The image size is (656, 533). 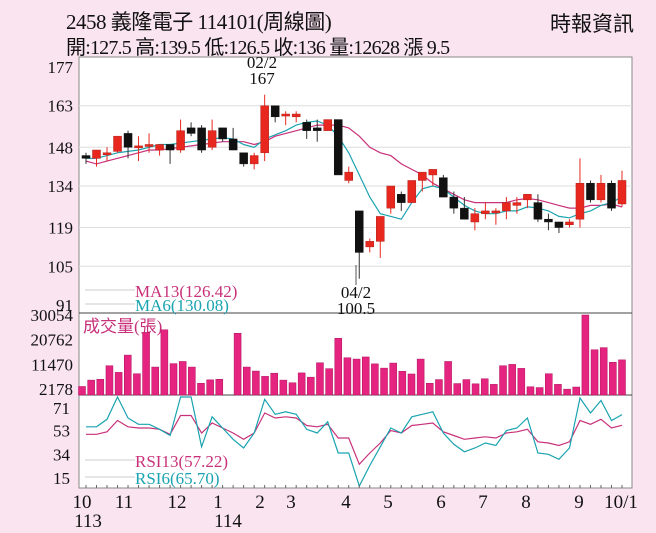 I want to click on month-label: 1, so click(x=218, y=502).